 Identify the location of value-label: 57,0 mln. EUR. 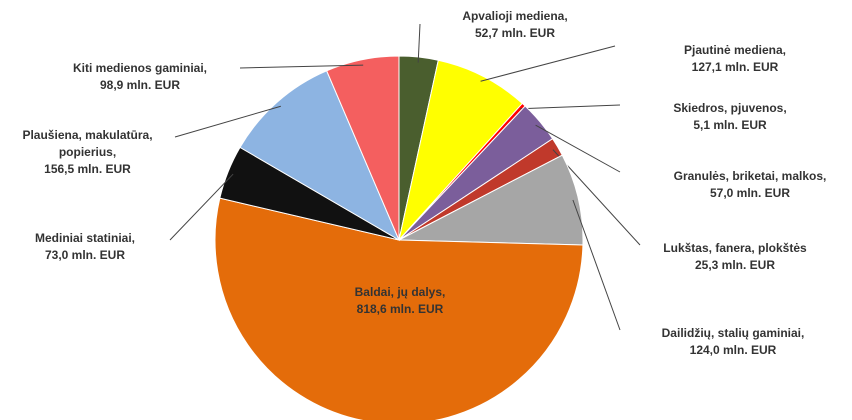
(750, 193).